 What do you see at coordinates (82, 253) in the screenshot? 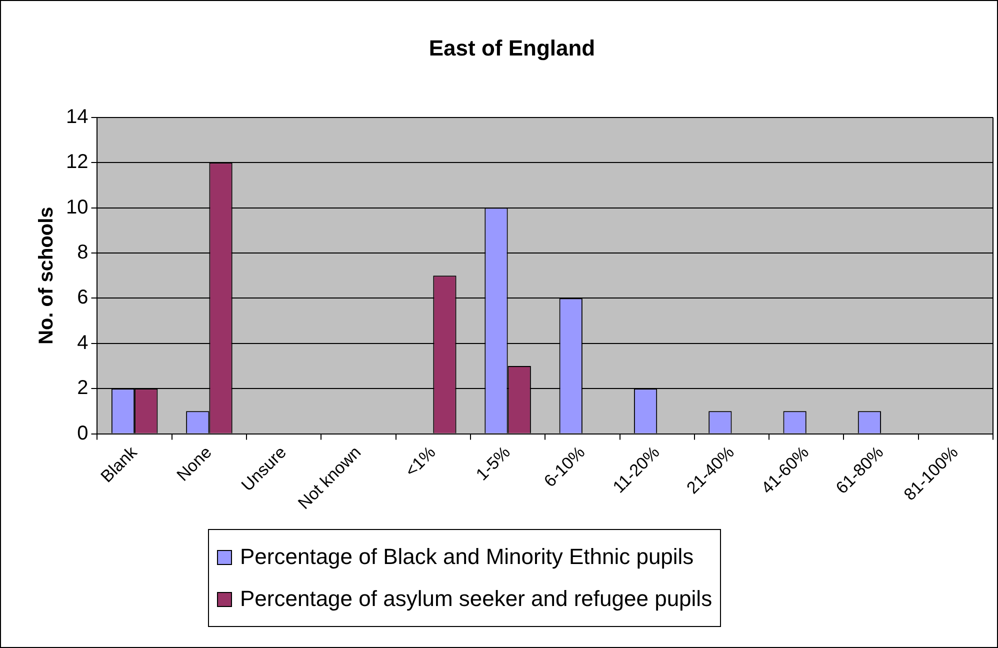
I see `y-tick-label: 8` at bounding box center [82, 253].